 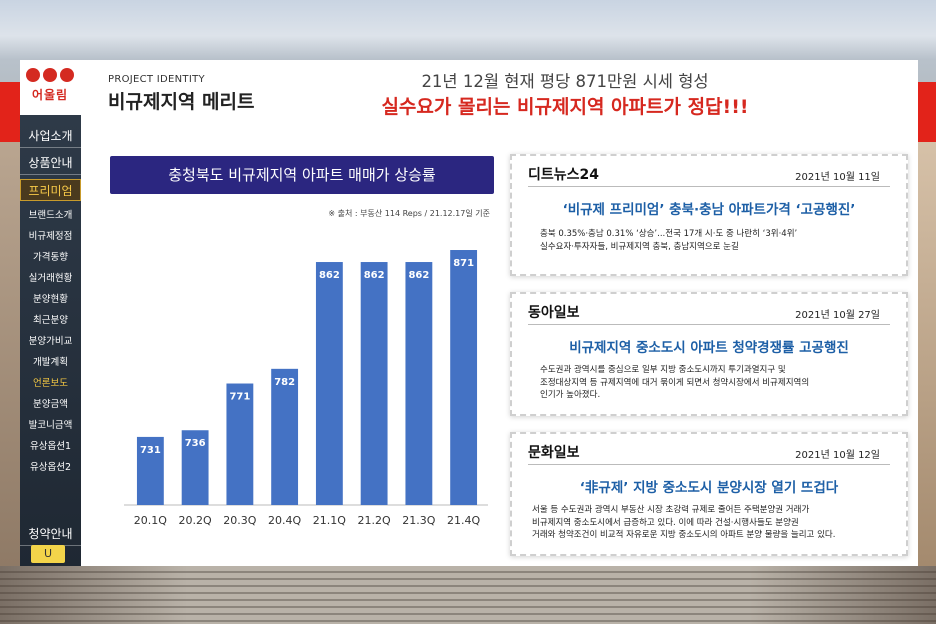 I want to click on news-body-line: 수도권과 광역시를 중심으로 일부 지방 중소도시까지 투기과열지구 및, so click(x=663, y=370).